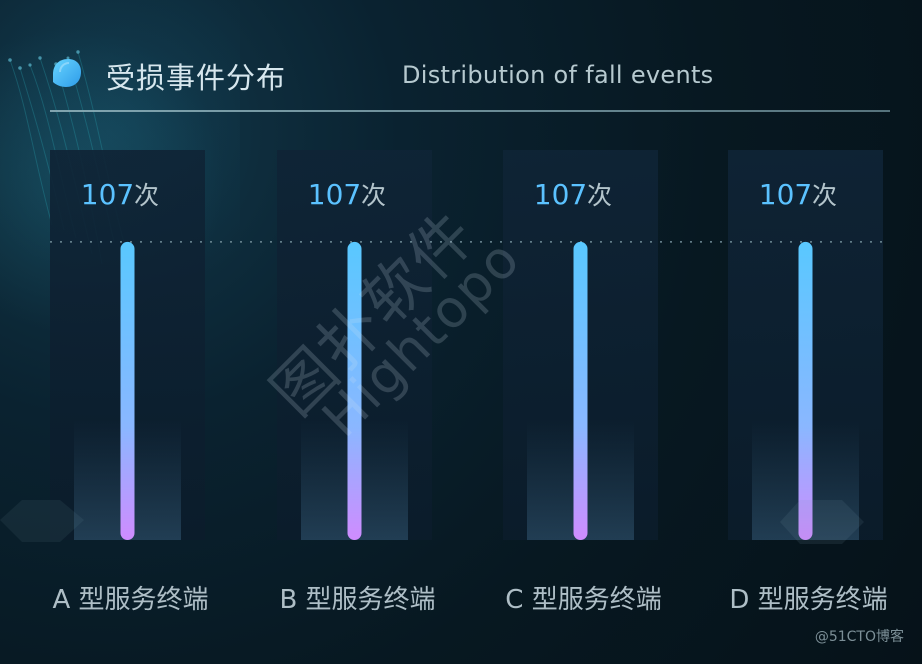  Describe the element at coordinates (580, 390) in the screenshot. I see `bar-c` at that location.